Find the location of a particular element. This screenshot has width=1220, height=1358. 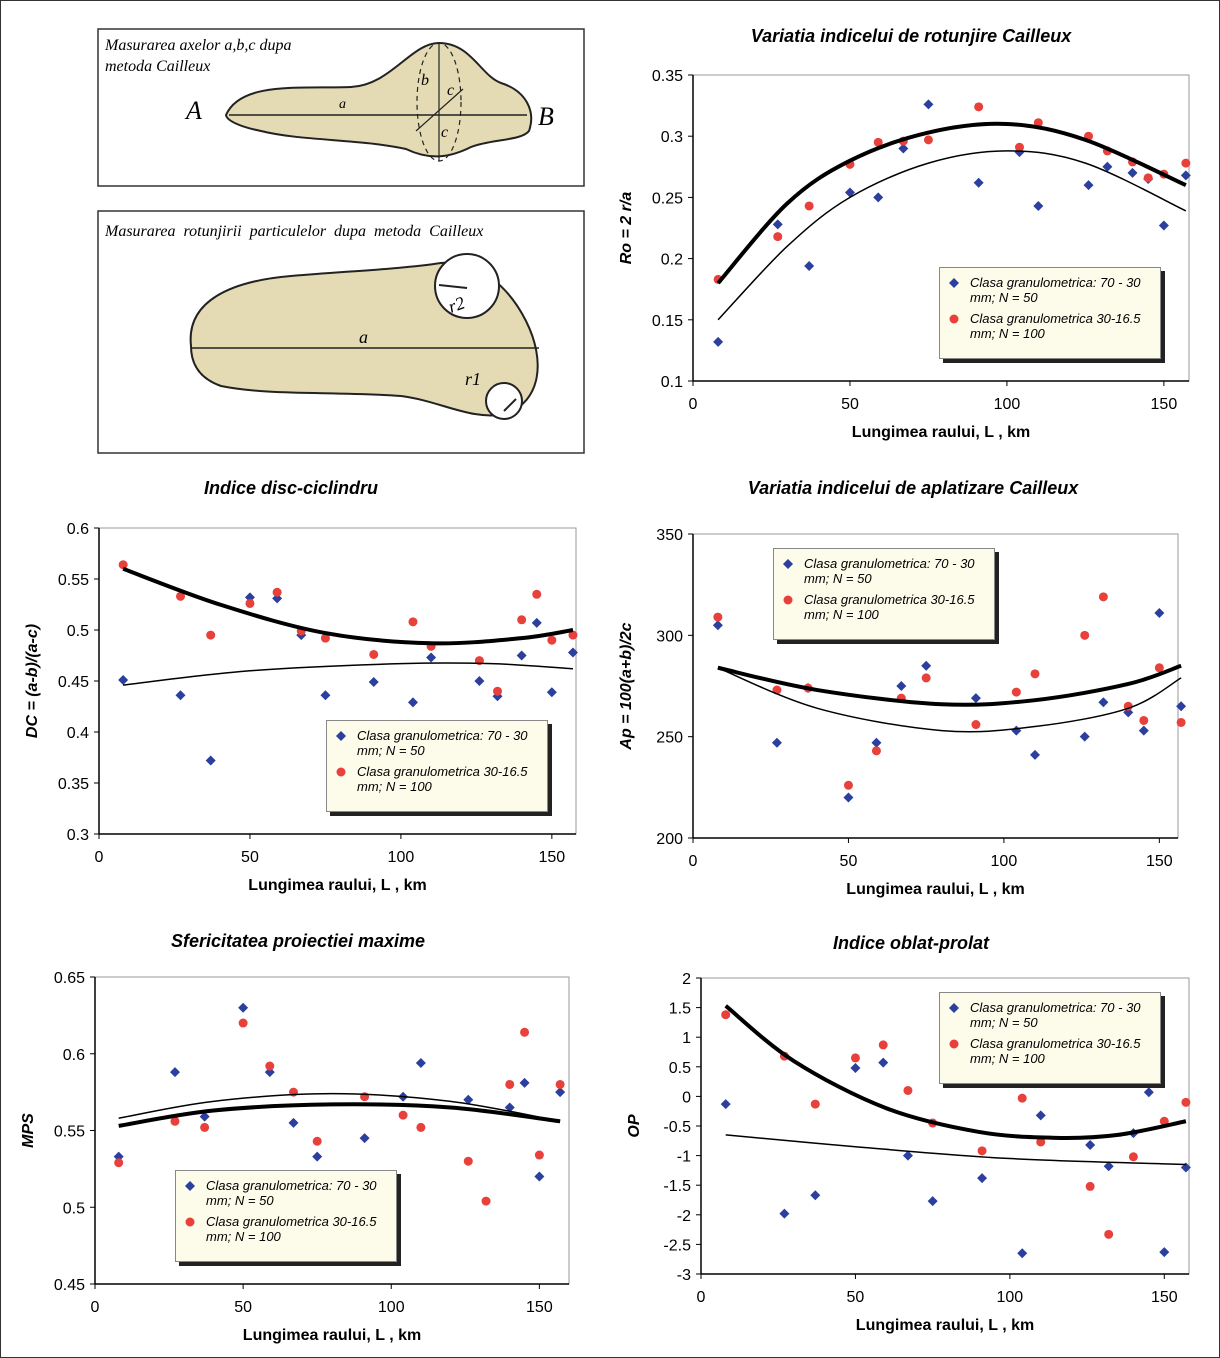

chart-title: Sfericitatea proiectiei maxime is located at coordinates (298, 941).